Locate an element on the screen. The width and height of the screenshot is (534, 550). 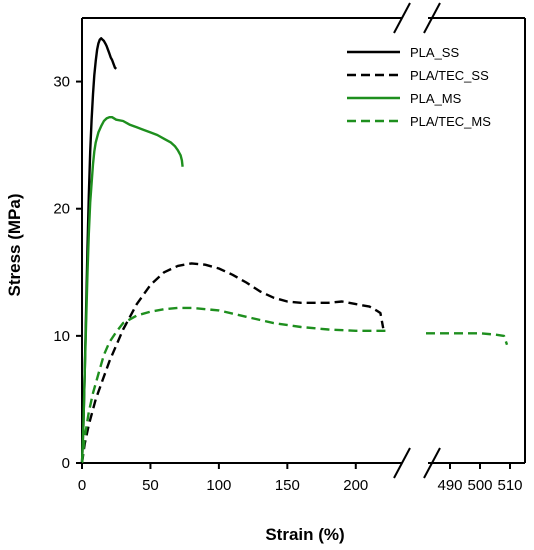
x-tick-label: 150 is located at coordinates (287, 485).